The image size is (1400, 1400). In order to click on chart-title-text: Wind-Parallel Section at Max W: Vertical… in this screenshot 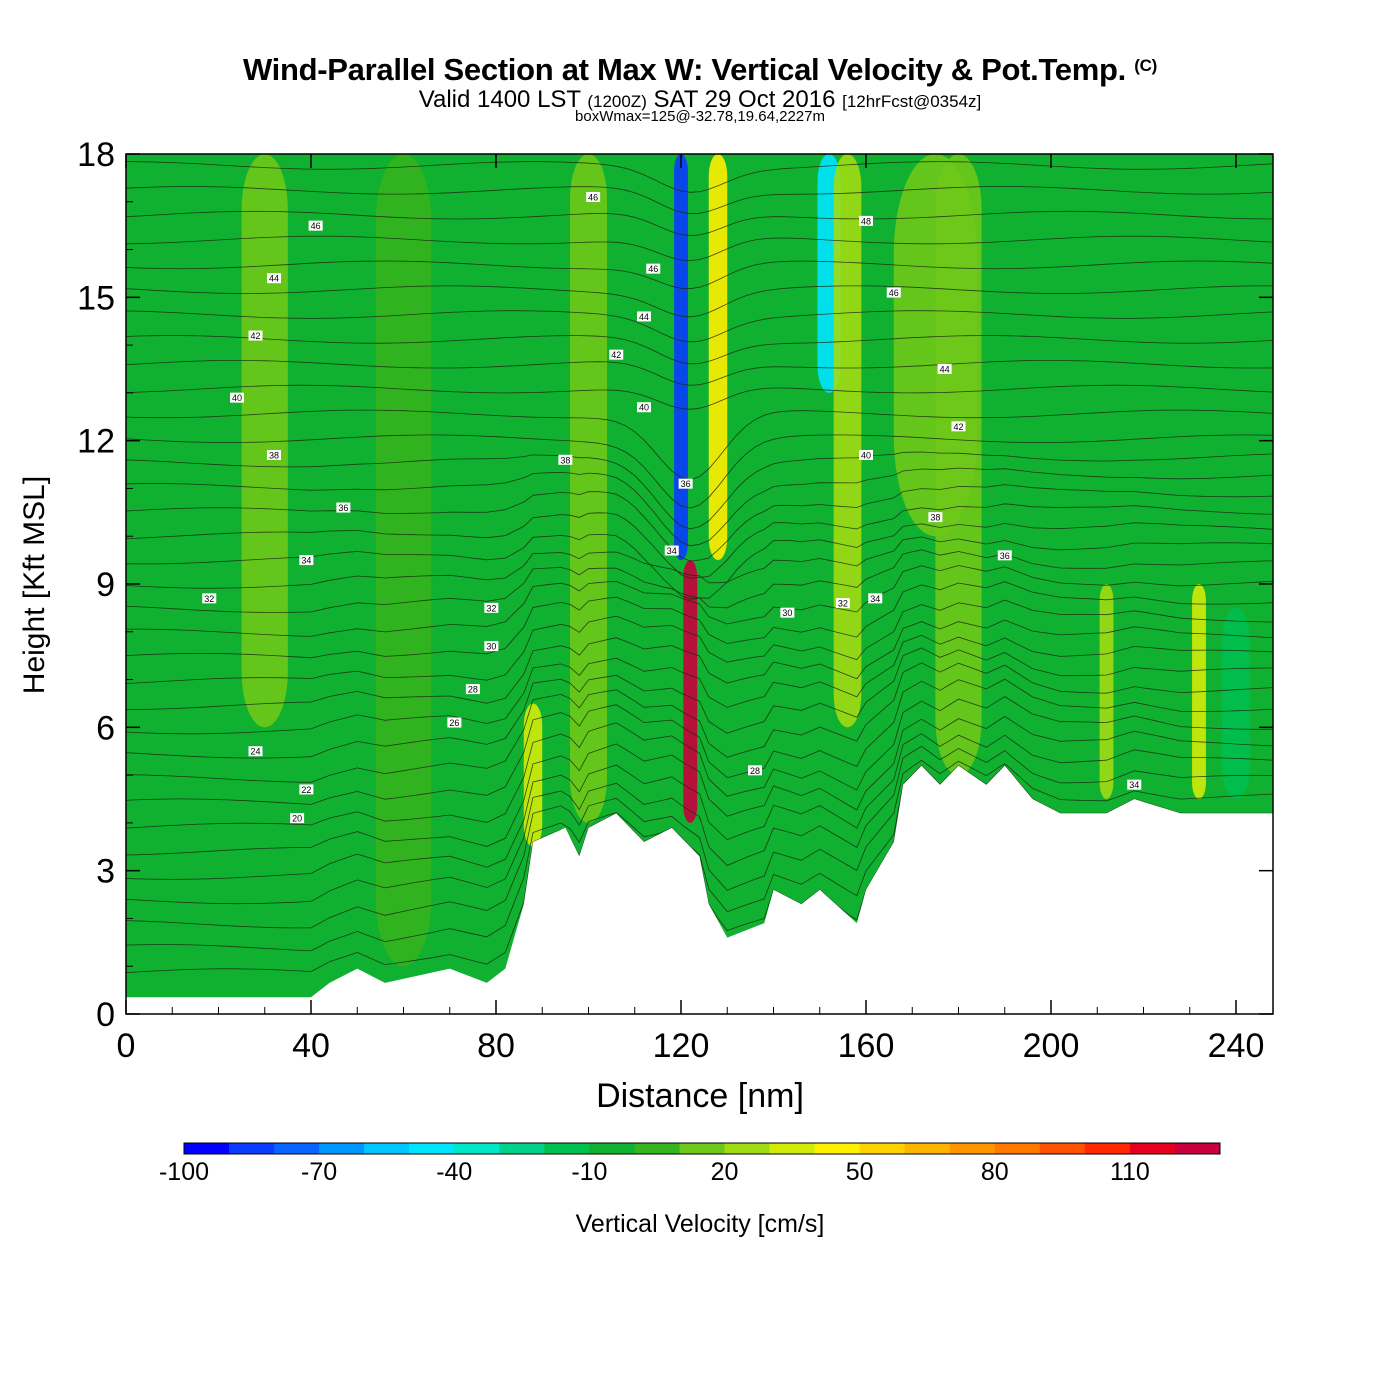, I will do `click(684, 69)`.